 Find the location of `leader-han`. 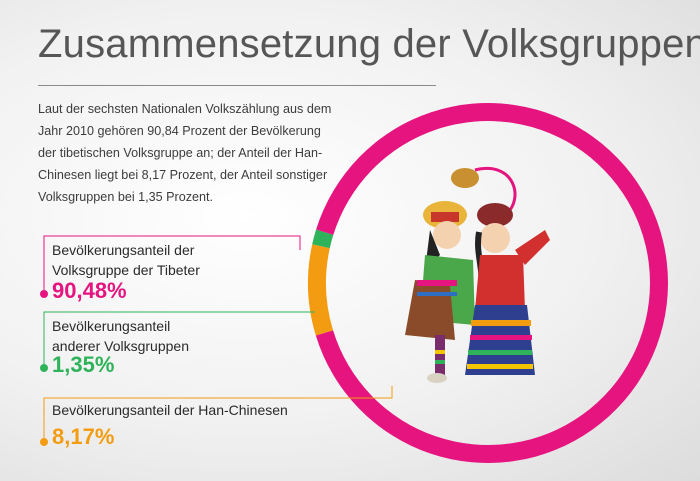

leader-han is located at coordinates (218, 414).